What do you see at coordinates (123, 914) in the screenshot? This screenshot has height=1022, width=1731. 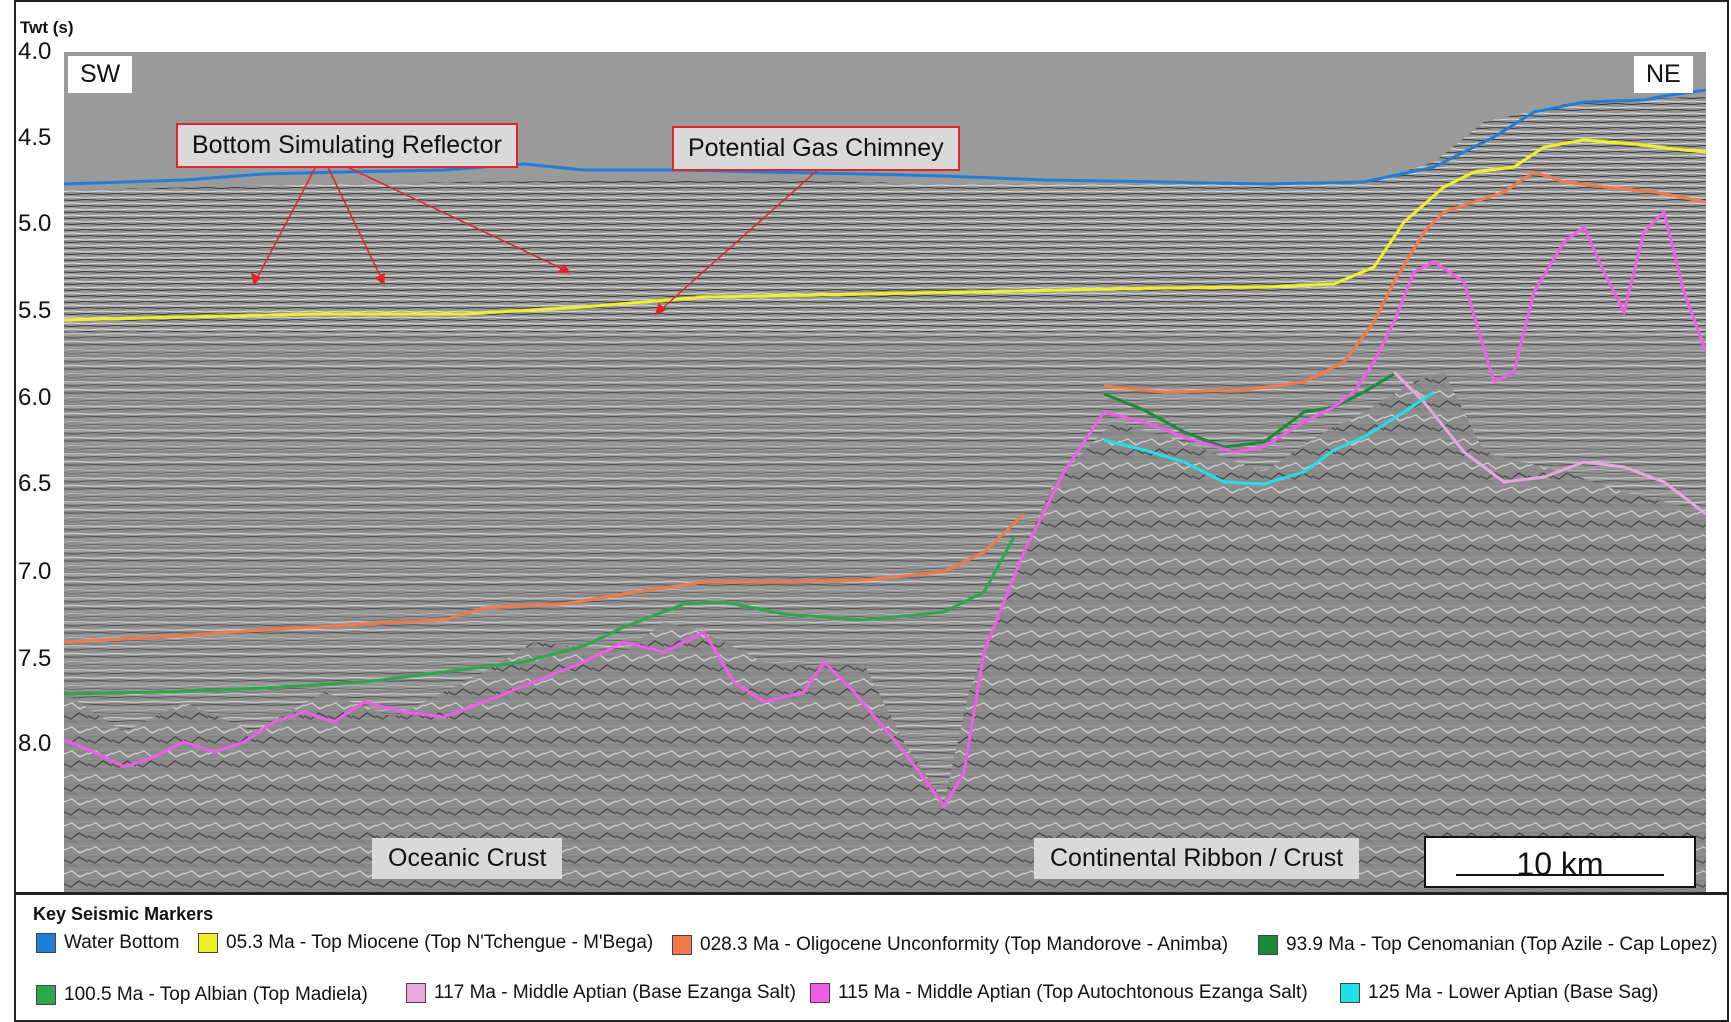 I see `legend-title: Key Seismic Markers` at bounding box center [123, 914].